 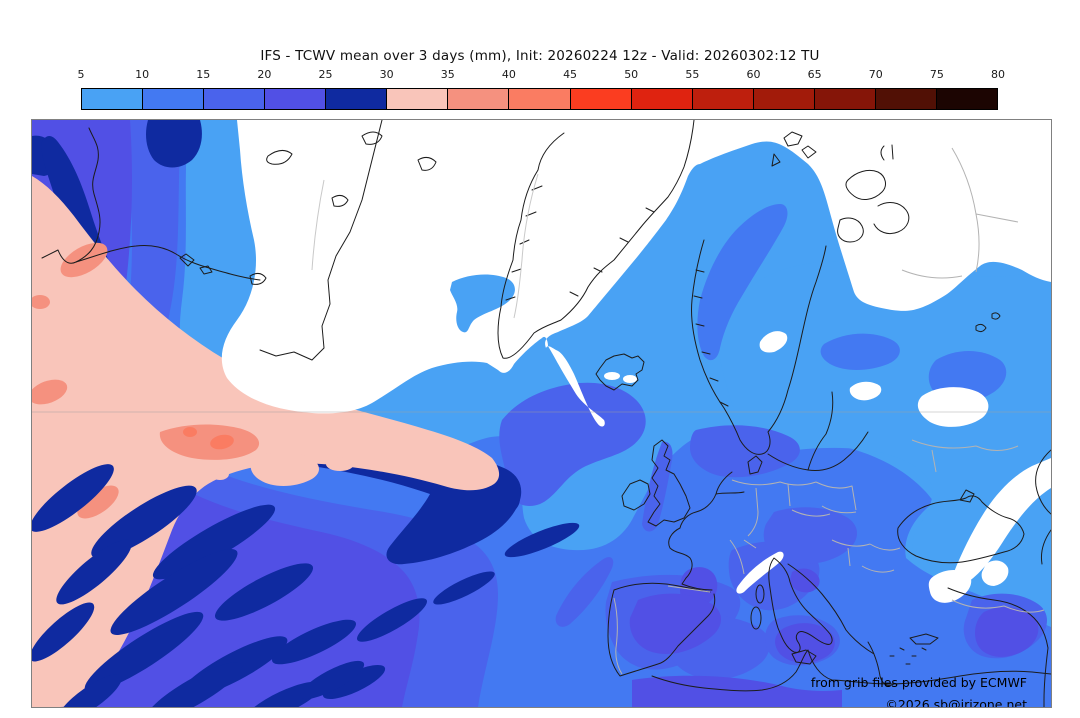 What do you see at coordinates (737, 691) in the screenshot?
I see `field-20-25-africa` at bounding box center [737, 691].